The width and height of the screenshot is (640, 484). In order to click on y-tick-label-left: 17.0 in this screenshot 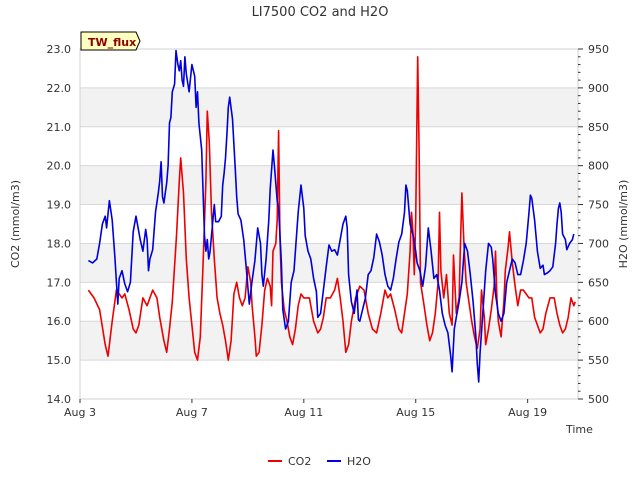, I will do `click(59, 282)`.